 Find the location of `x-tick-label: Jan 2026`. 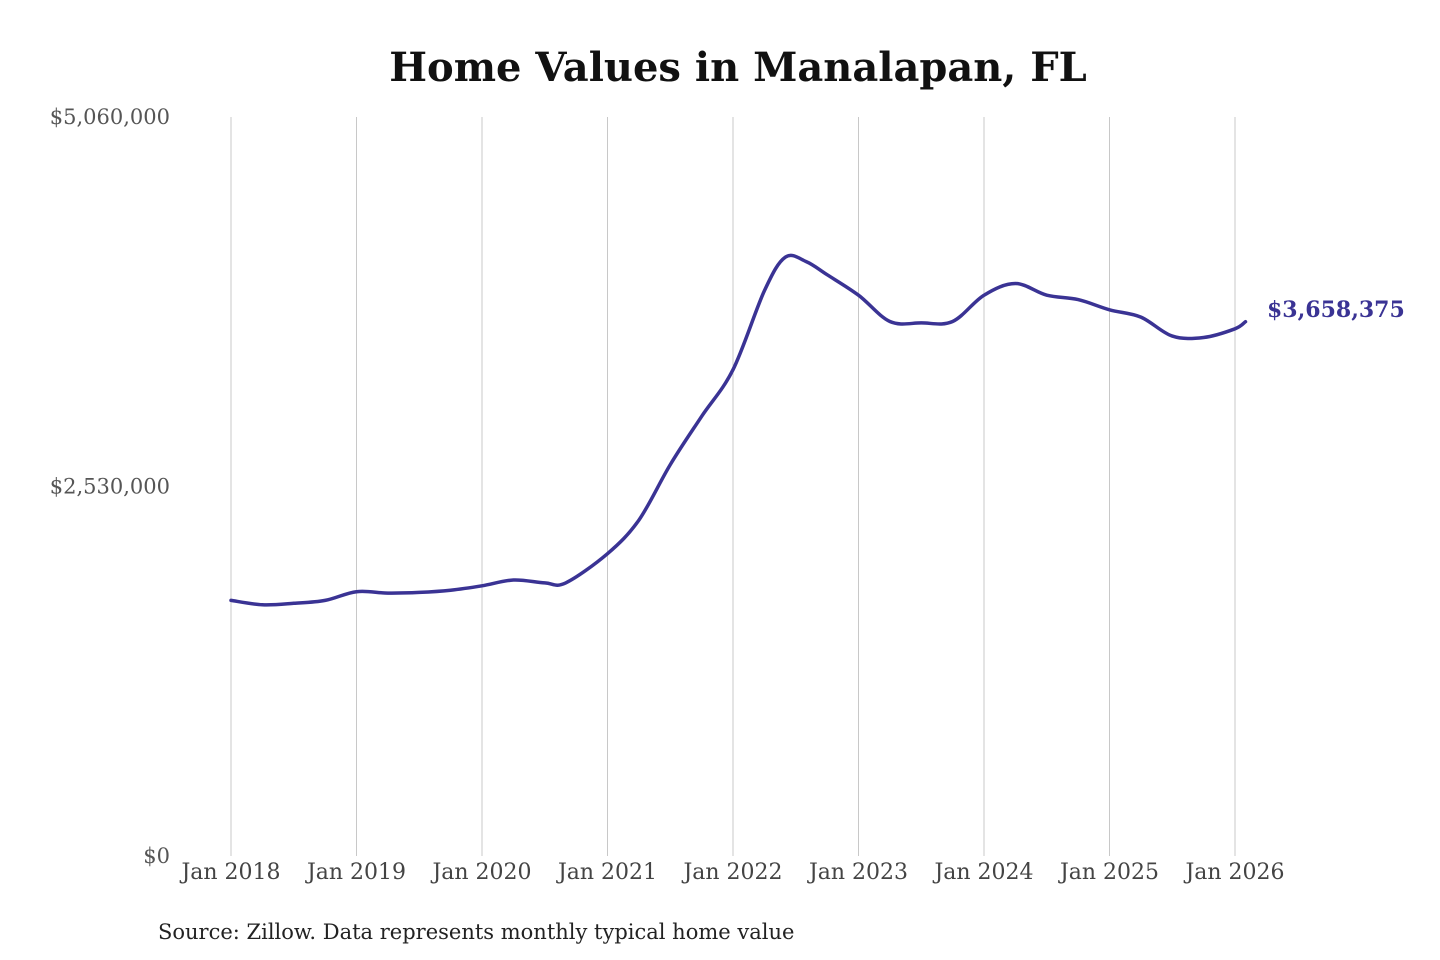

x-tick-label: Jan 2026 is located at coordinates (1233, 872).